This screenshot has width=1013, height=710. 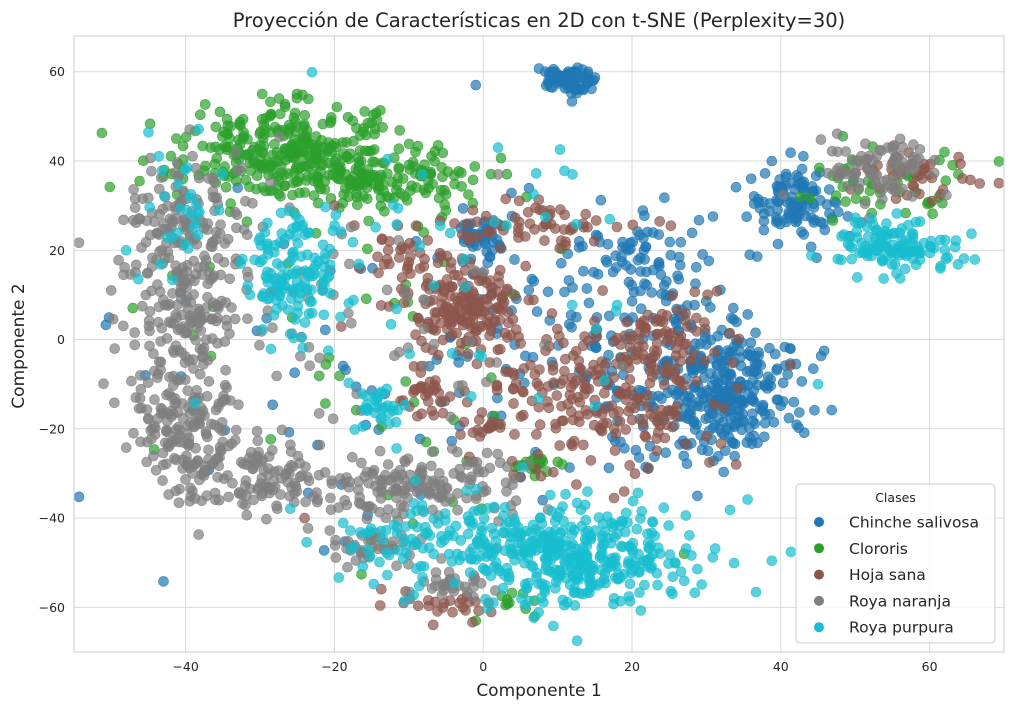 What do you see at coordinates (61, 339) in the screenshot?
I see `y-tick-label: 0` at bounding box center [61, 339].